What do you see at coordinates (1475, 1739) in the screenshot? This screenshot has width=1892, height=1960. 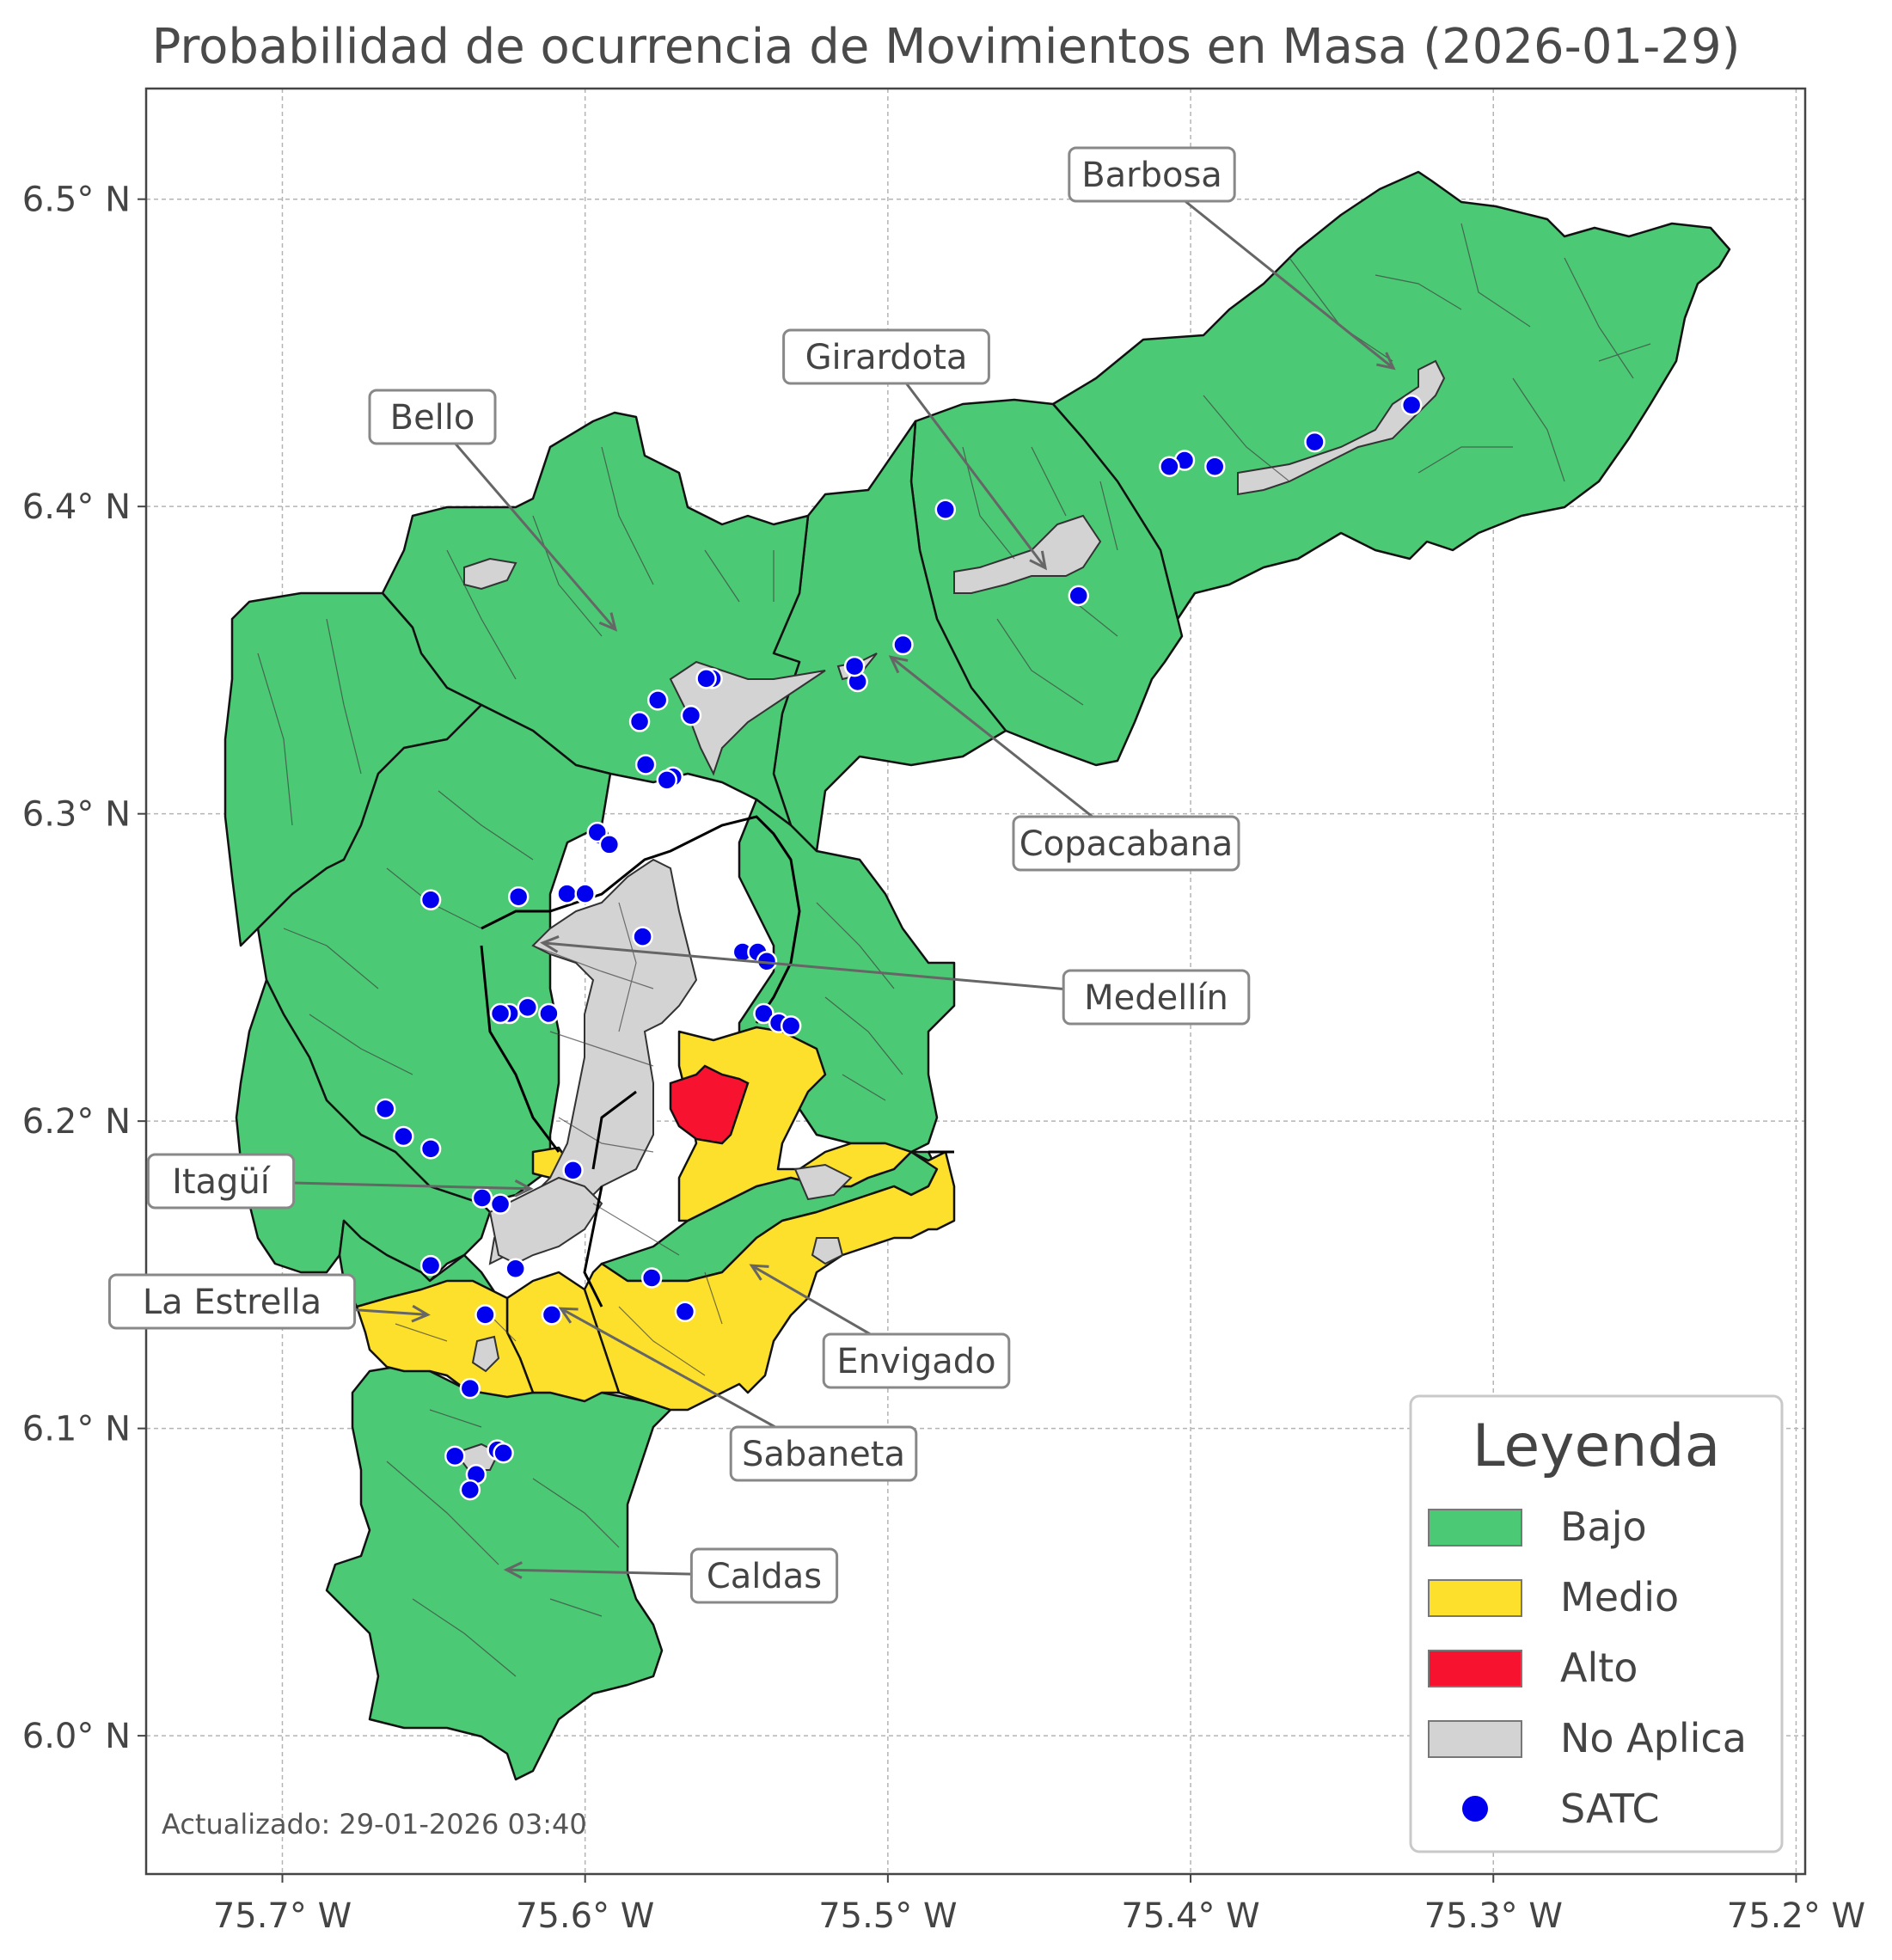 I see `legend-swatch-no-aplica` at bounding box center [1475, 1739].